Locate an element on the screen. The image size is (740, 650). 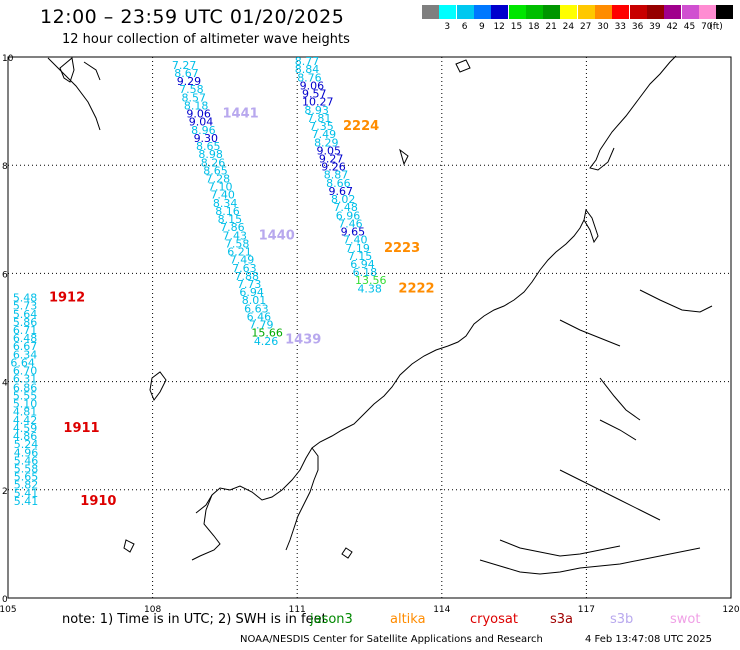
wave-height-value: 8.96 is located at coordinates (203, 130).